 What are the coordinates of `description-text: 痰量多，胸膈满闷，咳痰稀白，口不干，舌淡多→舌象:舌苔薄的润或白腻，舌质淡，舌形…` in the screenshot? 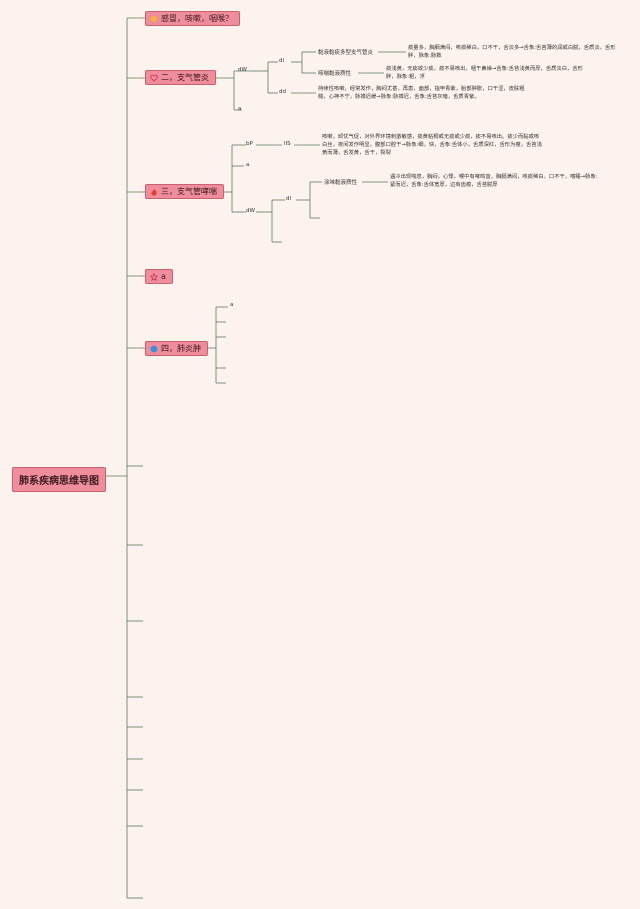 It's located at (512, 52).